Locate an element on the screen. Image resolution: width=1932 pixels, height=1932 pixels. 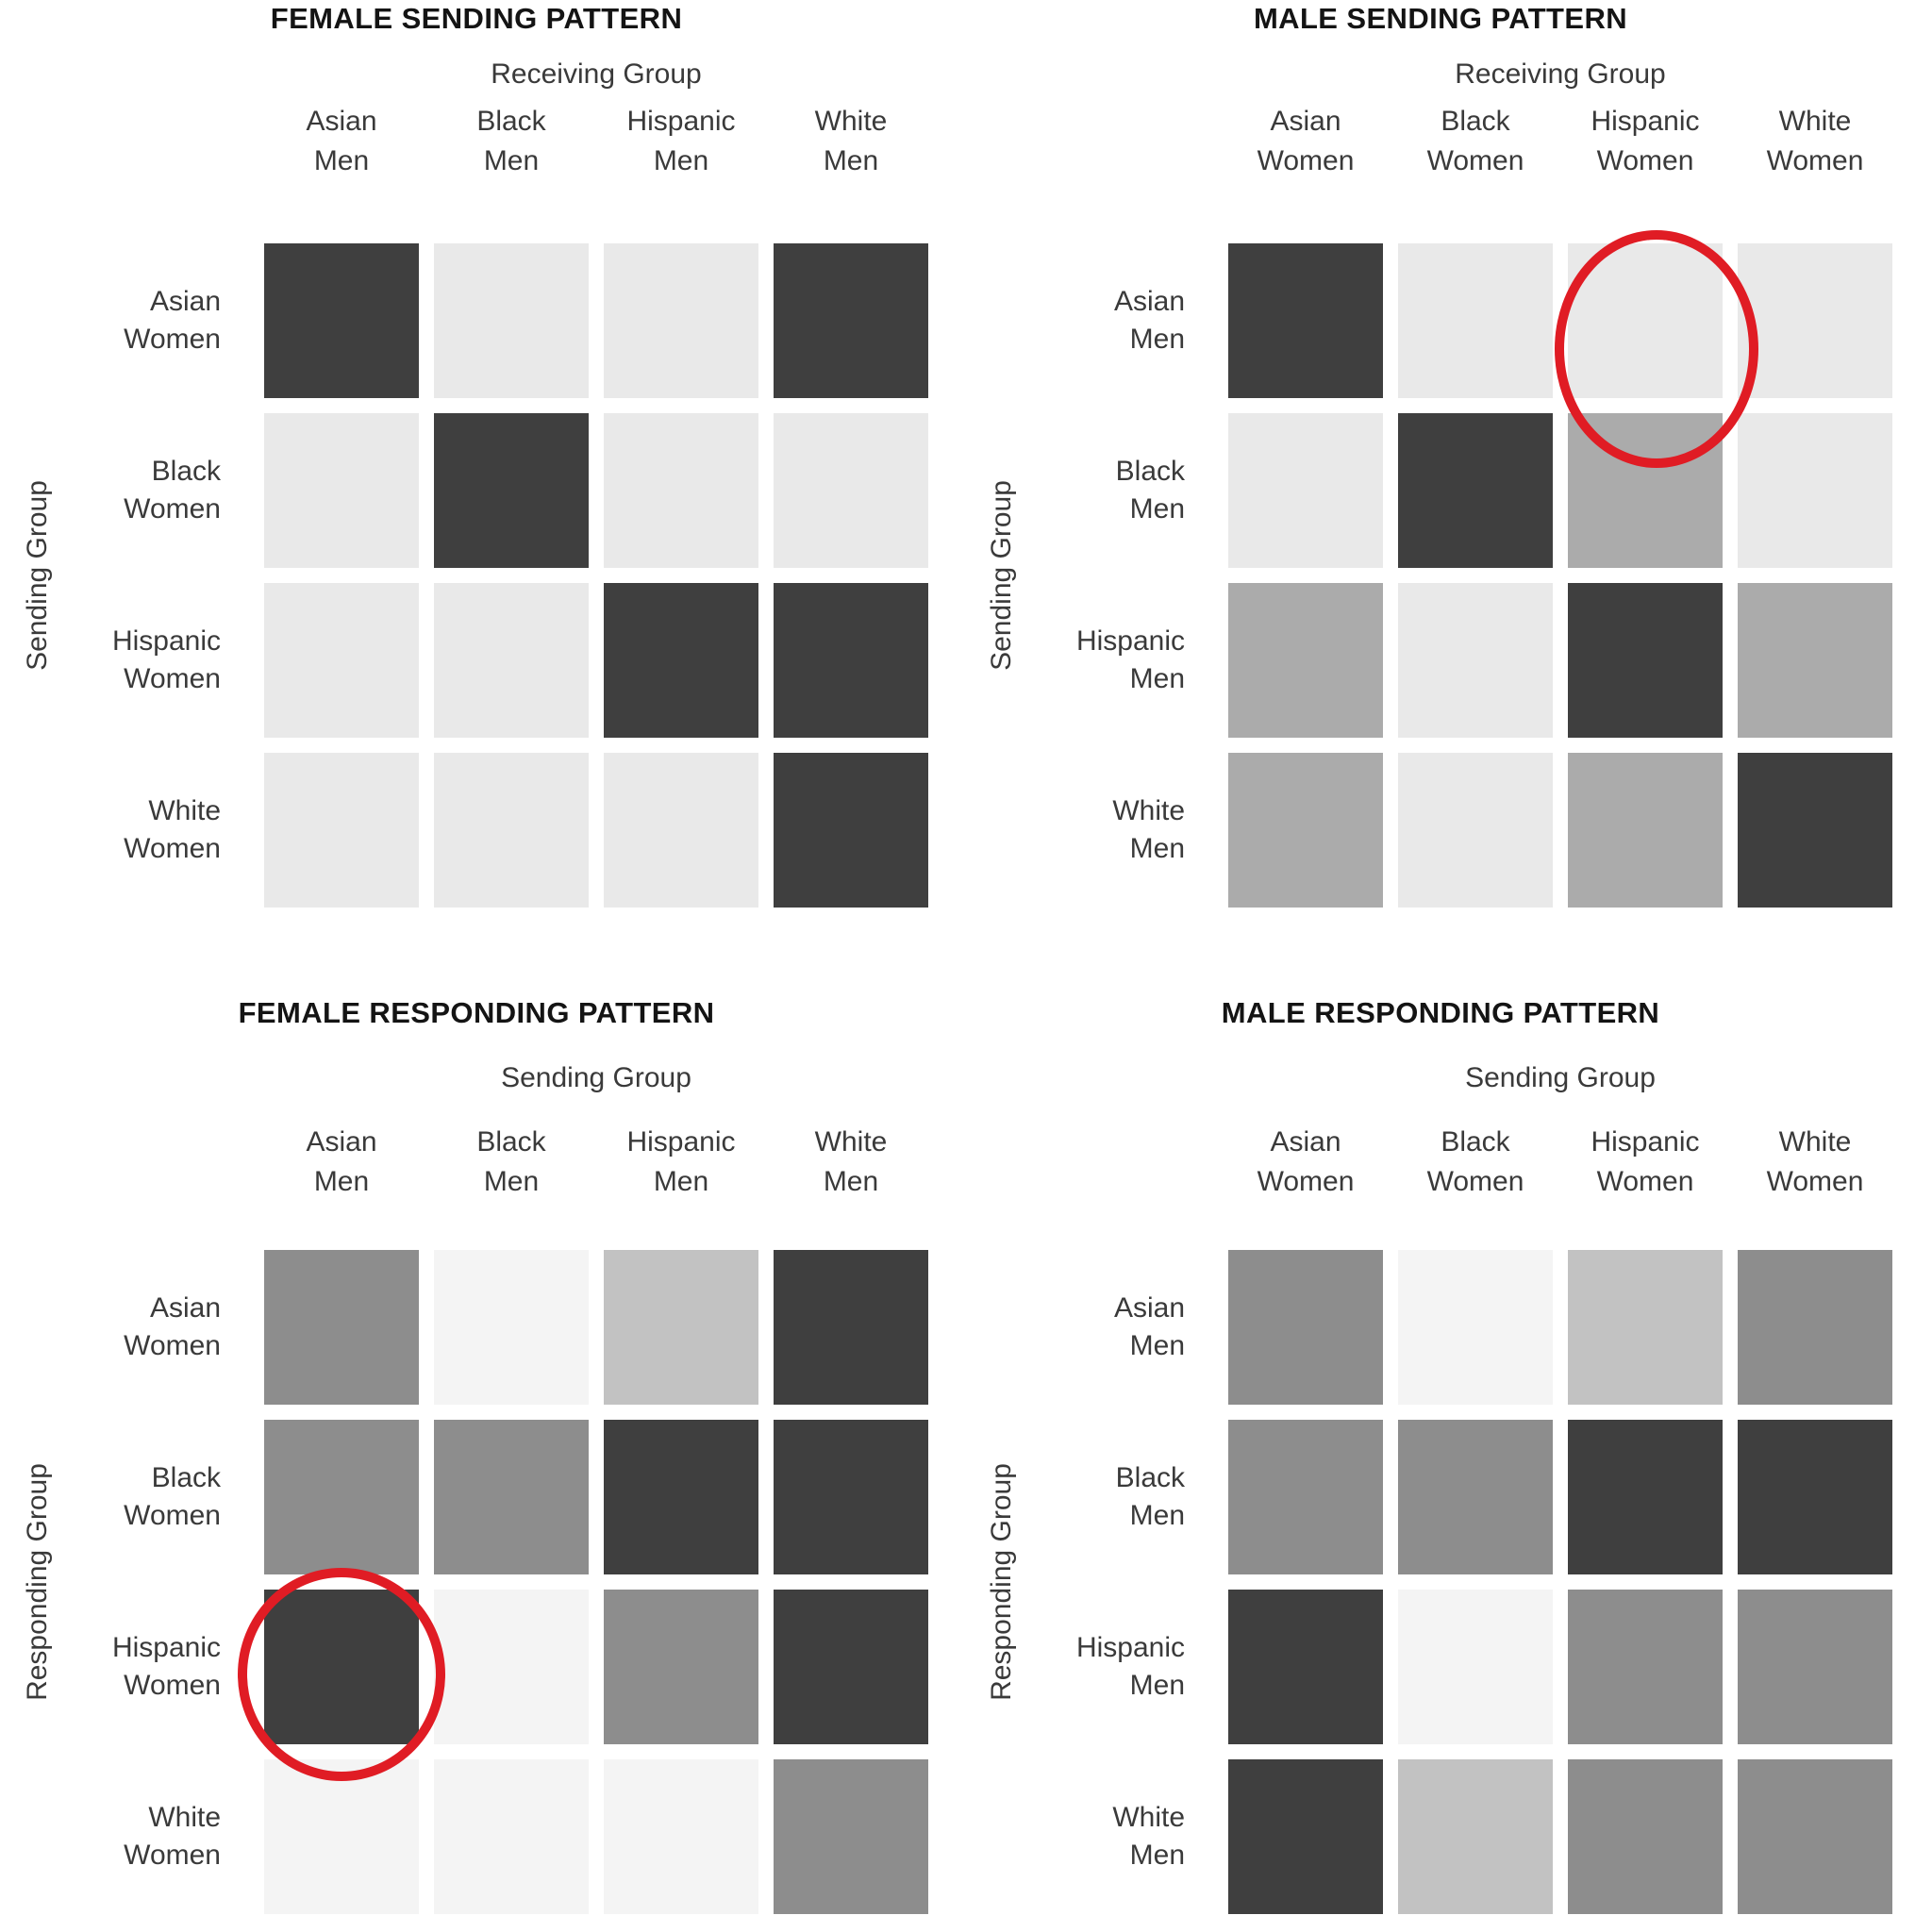
panel-title: MALE SENDING PATTERN is located at coordinates (1441, 18).